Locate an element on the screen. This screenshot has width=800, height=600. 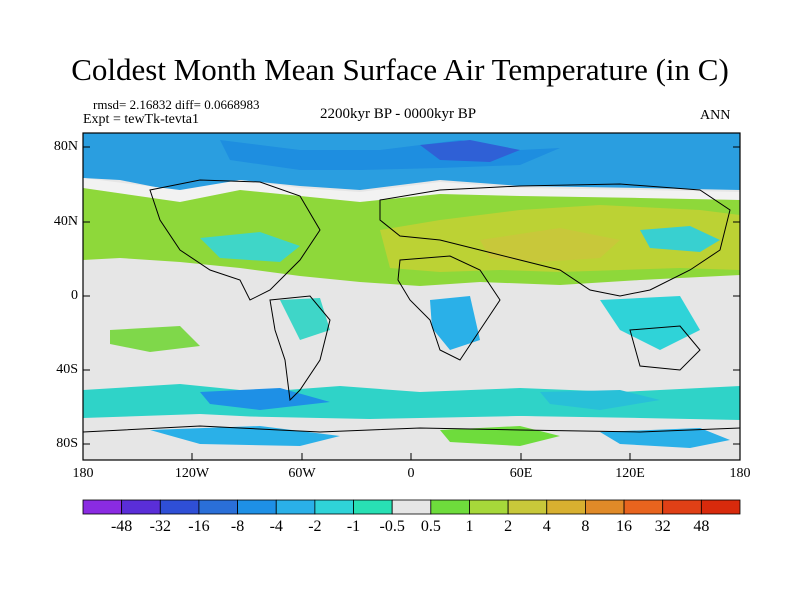
experiment-label: Expt = tewTk-tevta1 is located at coordinates (141, 119).